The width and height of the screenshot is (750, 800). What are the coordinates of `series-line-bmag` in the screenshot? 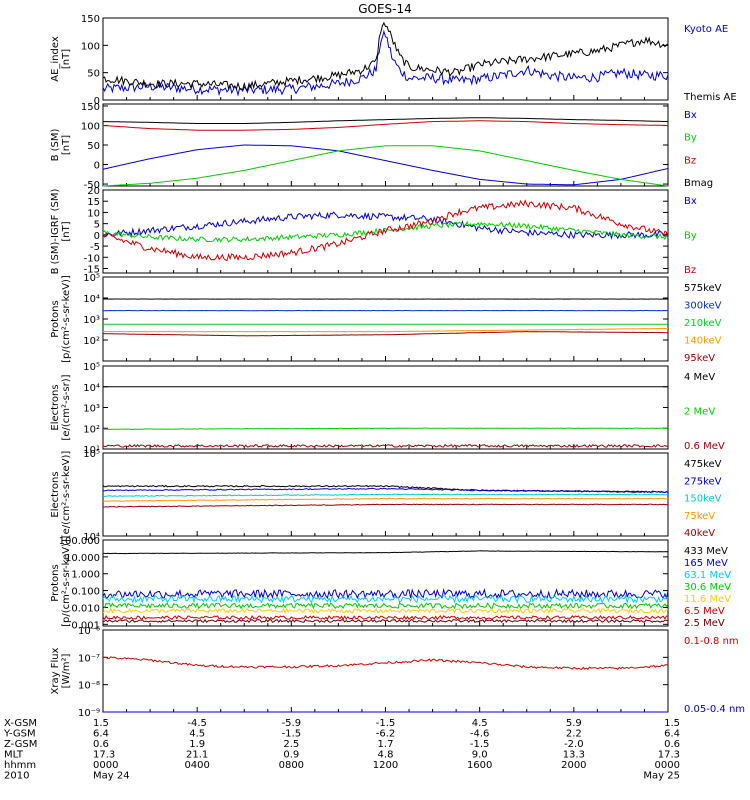 It's located at (386, 120).